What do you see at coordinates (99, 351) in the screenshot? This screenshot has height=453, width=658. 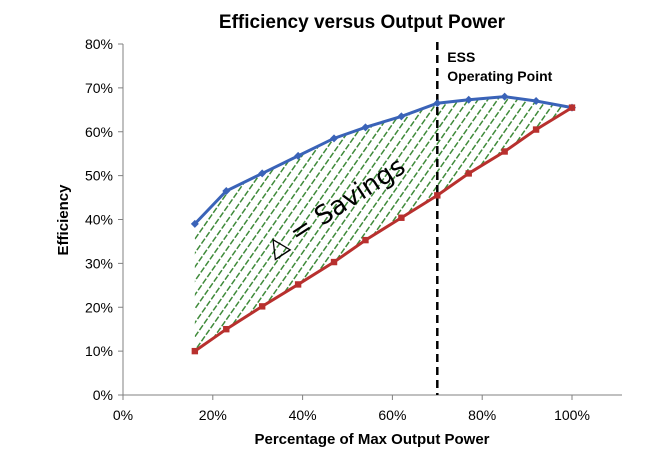 I see `y-tick-label: 10%` at bounding box center [99, 351].